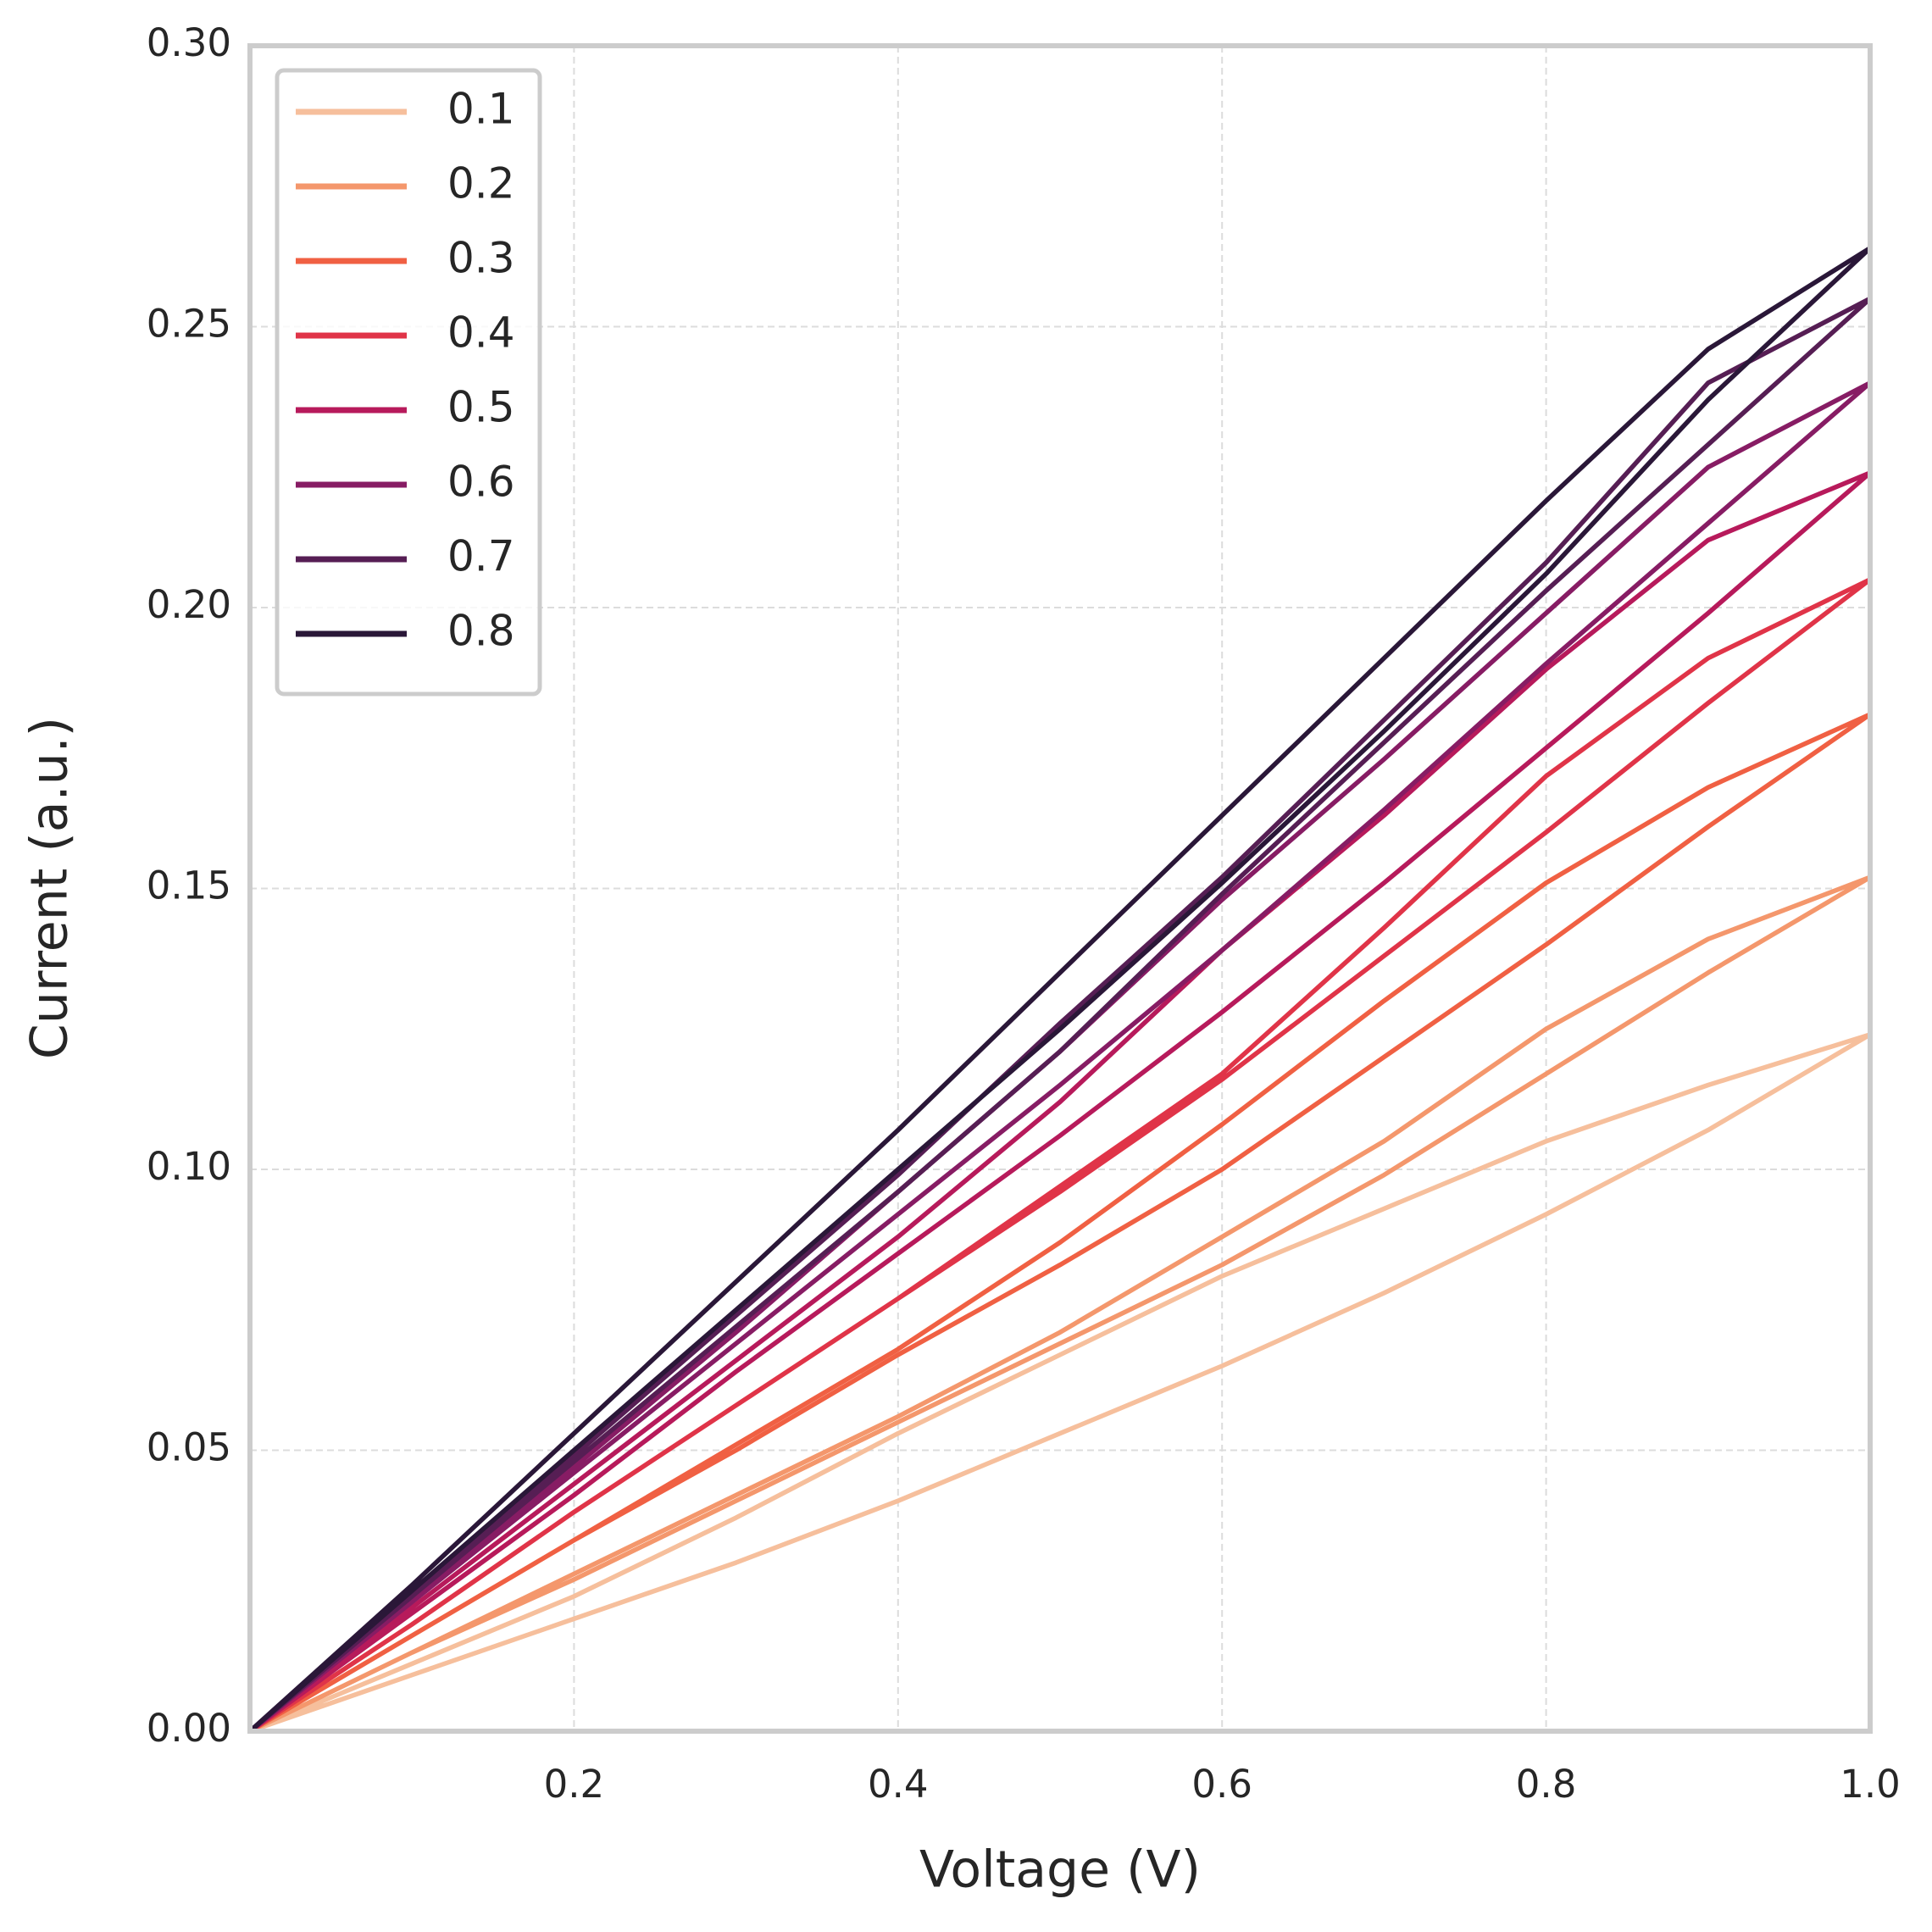  Describe the element at coordinates (481, 183) in the screenshot. I see `legend-label: 0.2` at that location.